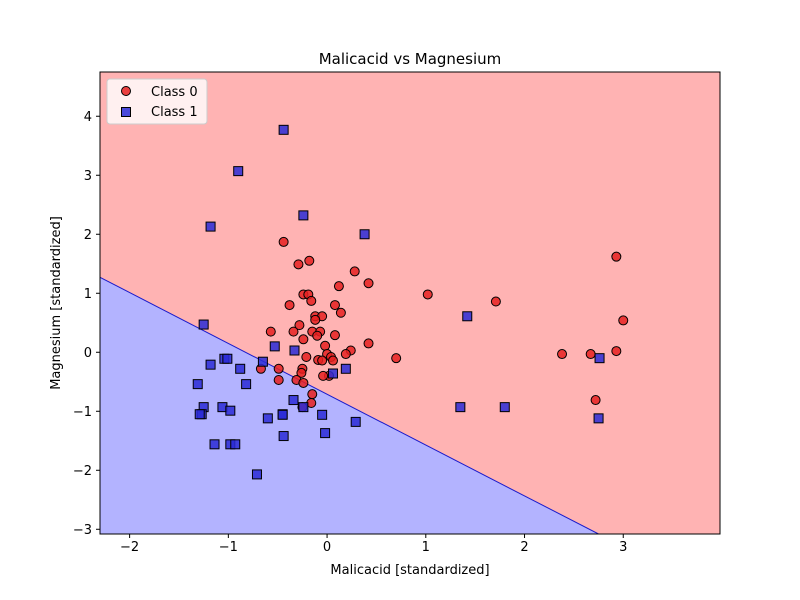  Describe the element at coordinates (86, 324) in the screenshot. I see `y-axis-ticks: −3 −2 −1 0 1 2 3 4` at that location.